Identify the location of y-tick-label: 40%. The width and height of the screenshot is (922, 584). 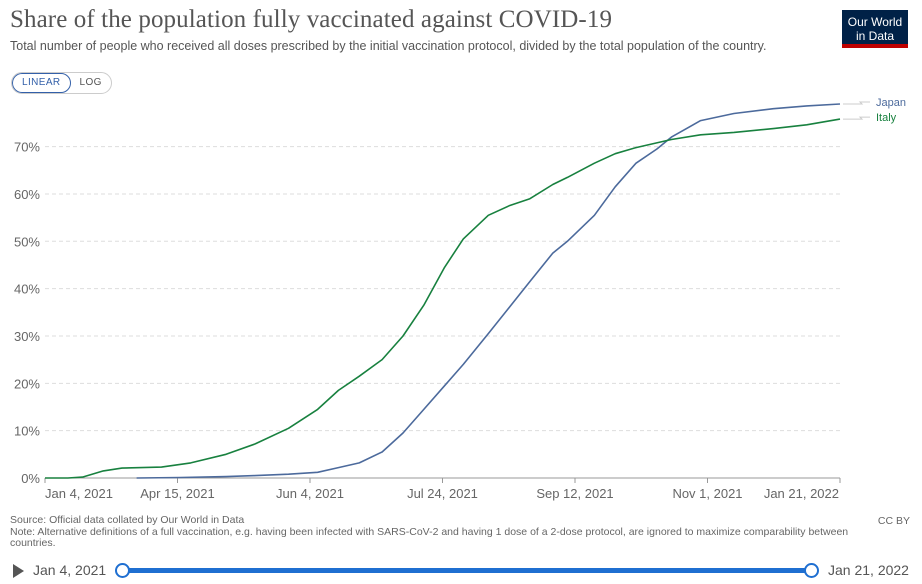
(27, 289).